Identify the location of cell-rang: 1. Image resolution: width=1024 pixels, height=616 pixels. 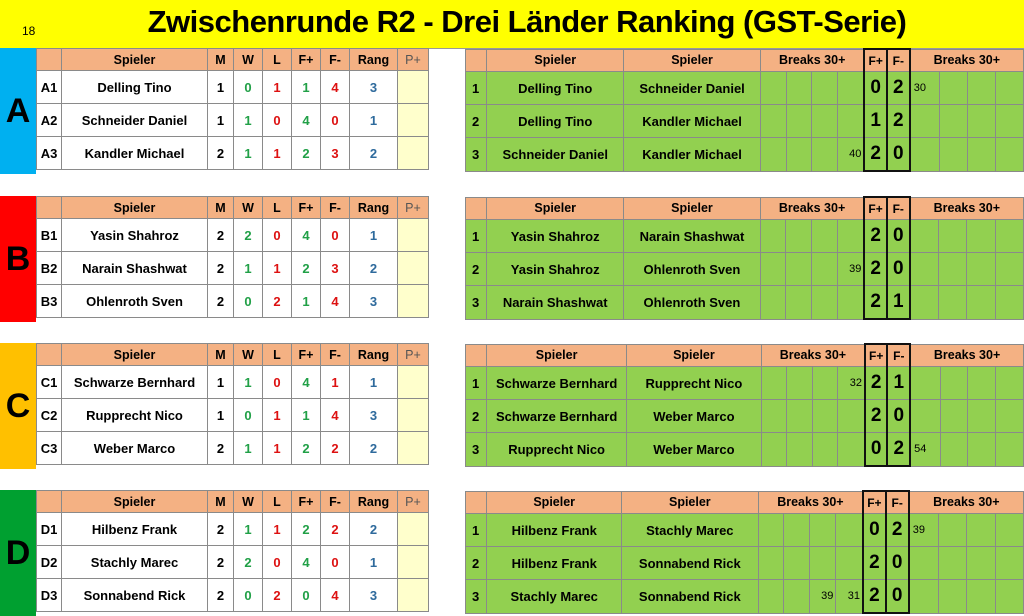
(373, 235).